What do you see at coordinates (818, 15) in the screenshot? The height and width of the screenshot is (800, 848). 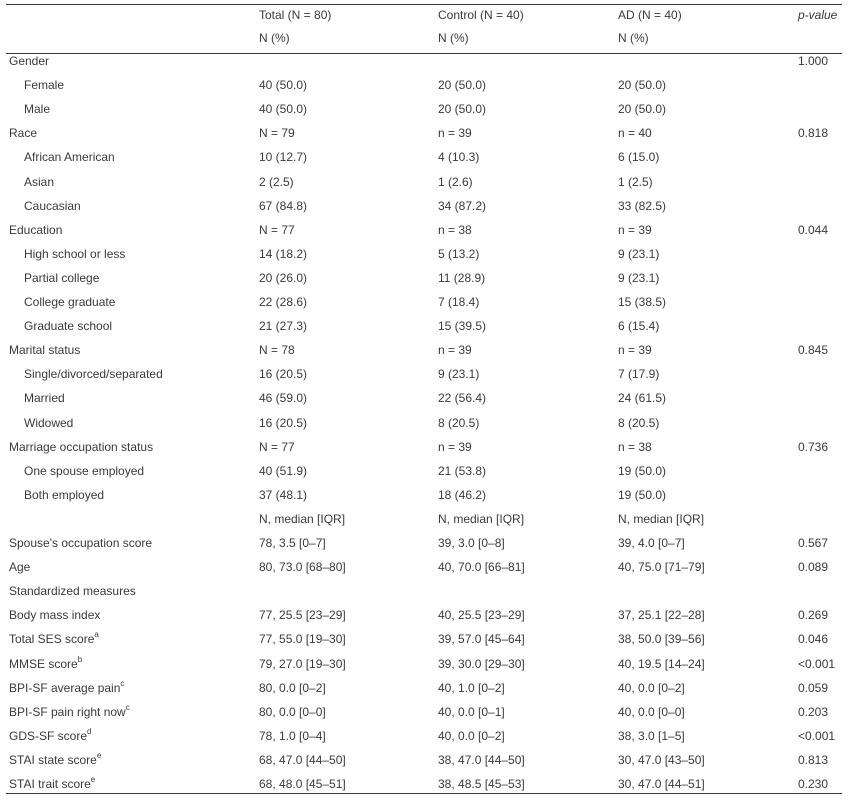 I see `header-p-value: p-value` at bounding box center [818, 15].